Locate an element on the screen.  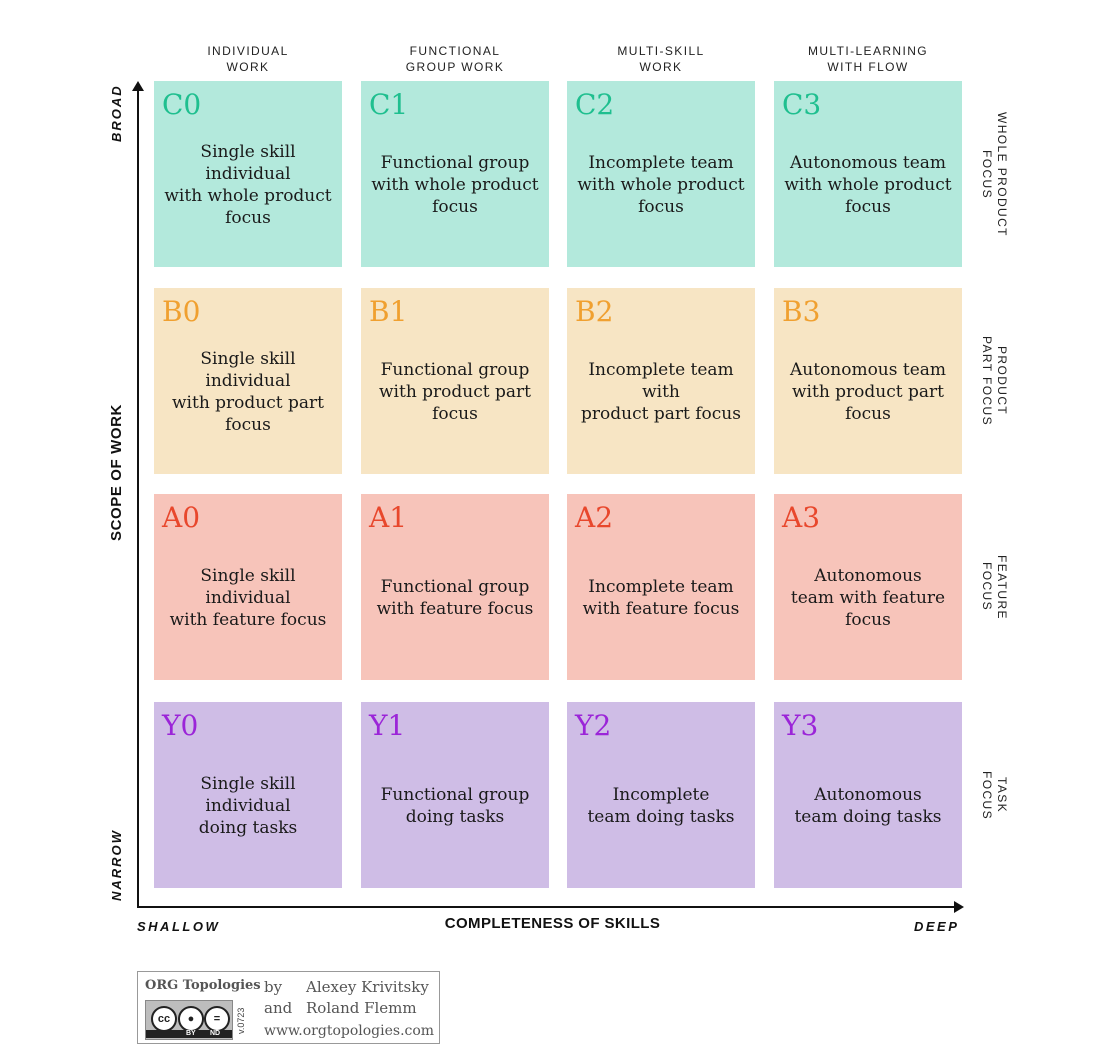
creative-commons-icon: cc is located at coordinates (164, 1019).